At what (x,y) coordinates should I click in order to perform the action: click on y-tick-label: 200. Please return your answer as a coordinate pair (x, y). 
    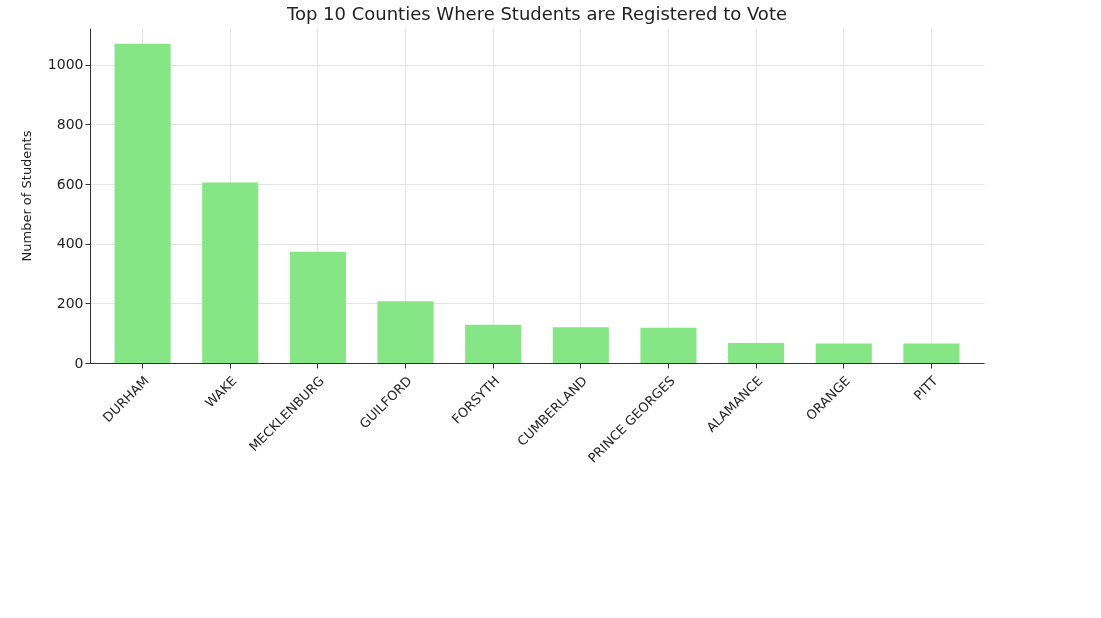
    Looking at the image, I should click on (70, 302).